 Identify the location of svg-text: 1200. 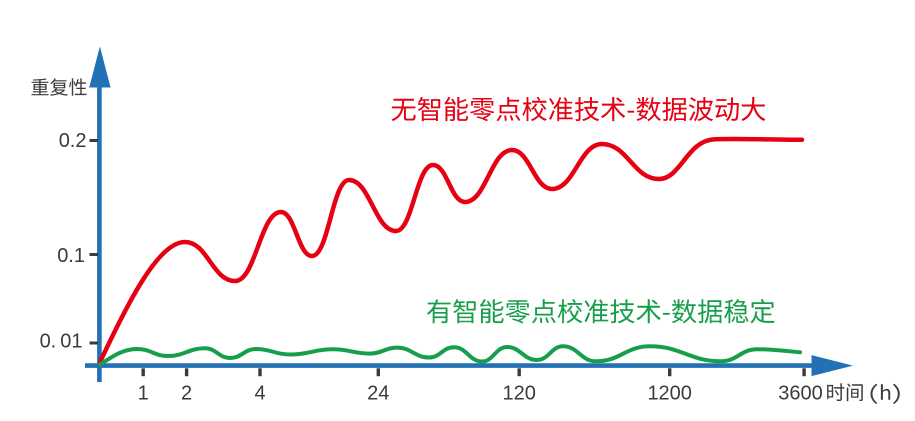
(669, 394).